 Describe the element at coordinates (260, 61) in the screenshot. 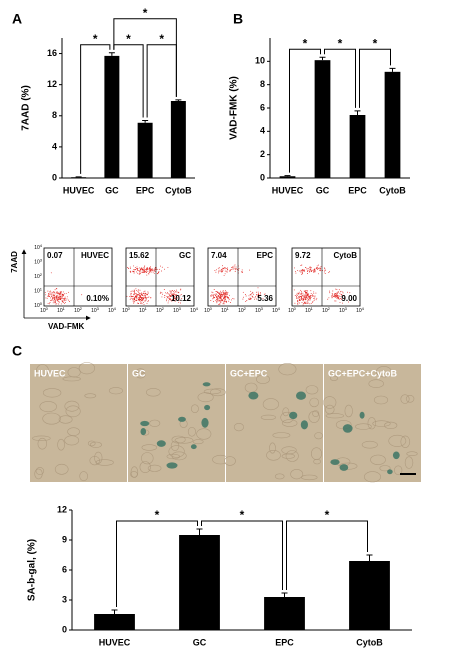

I see `y-tick-label: 10` at that location.